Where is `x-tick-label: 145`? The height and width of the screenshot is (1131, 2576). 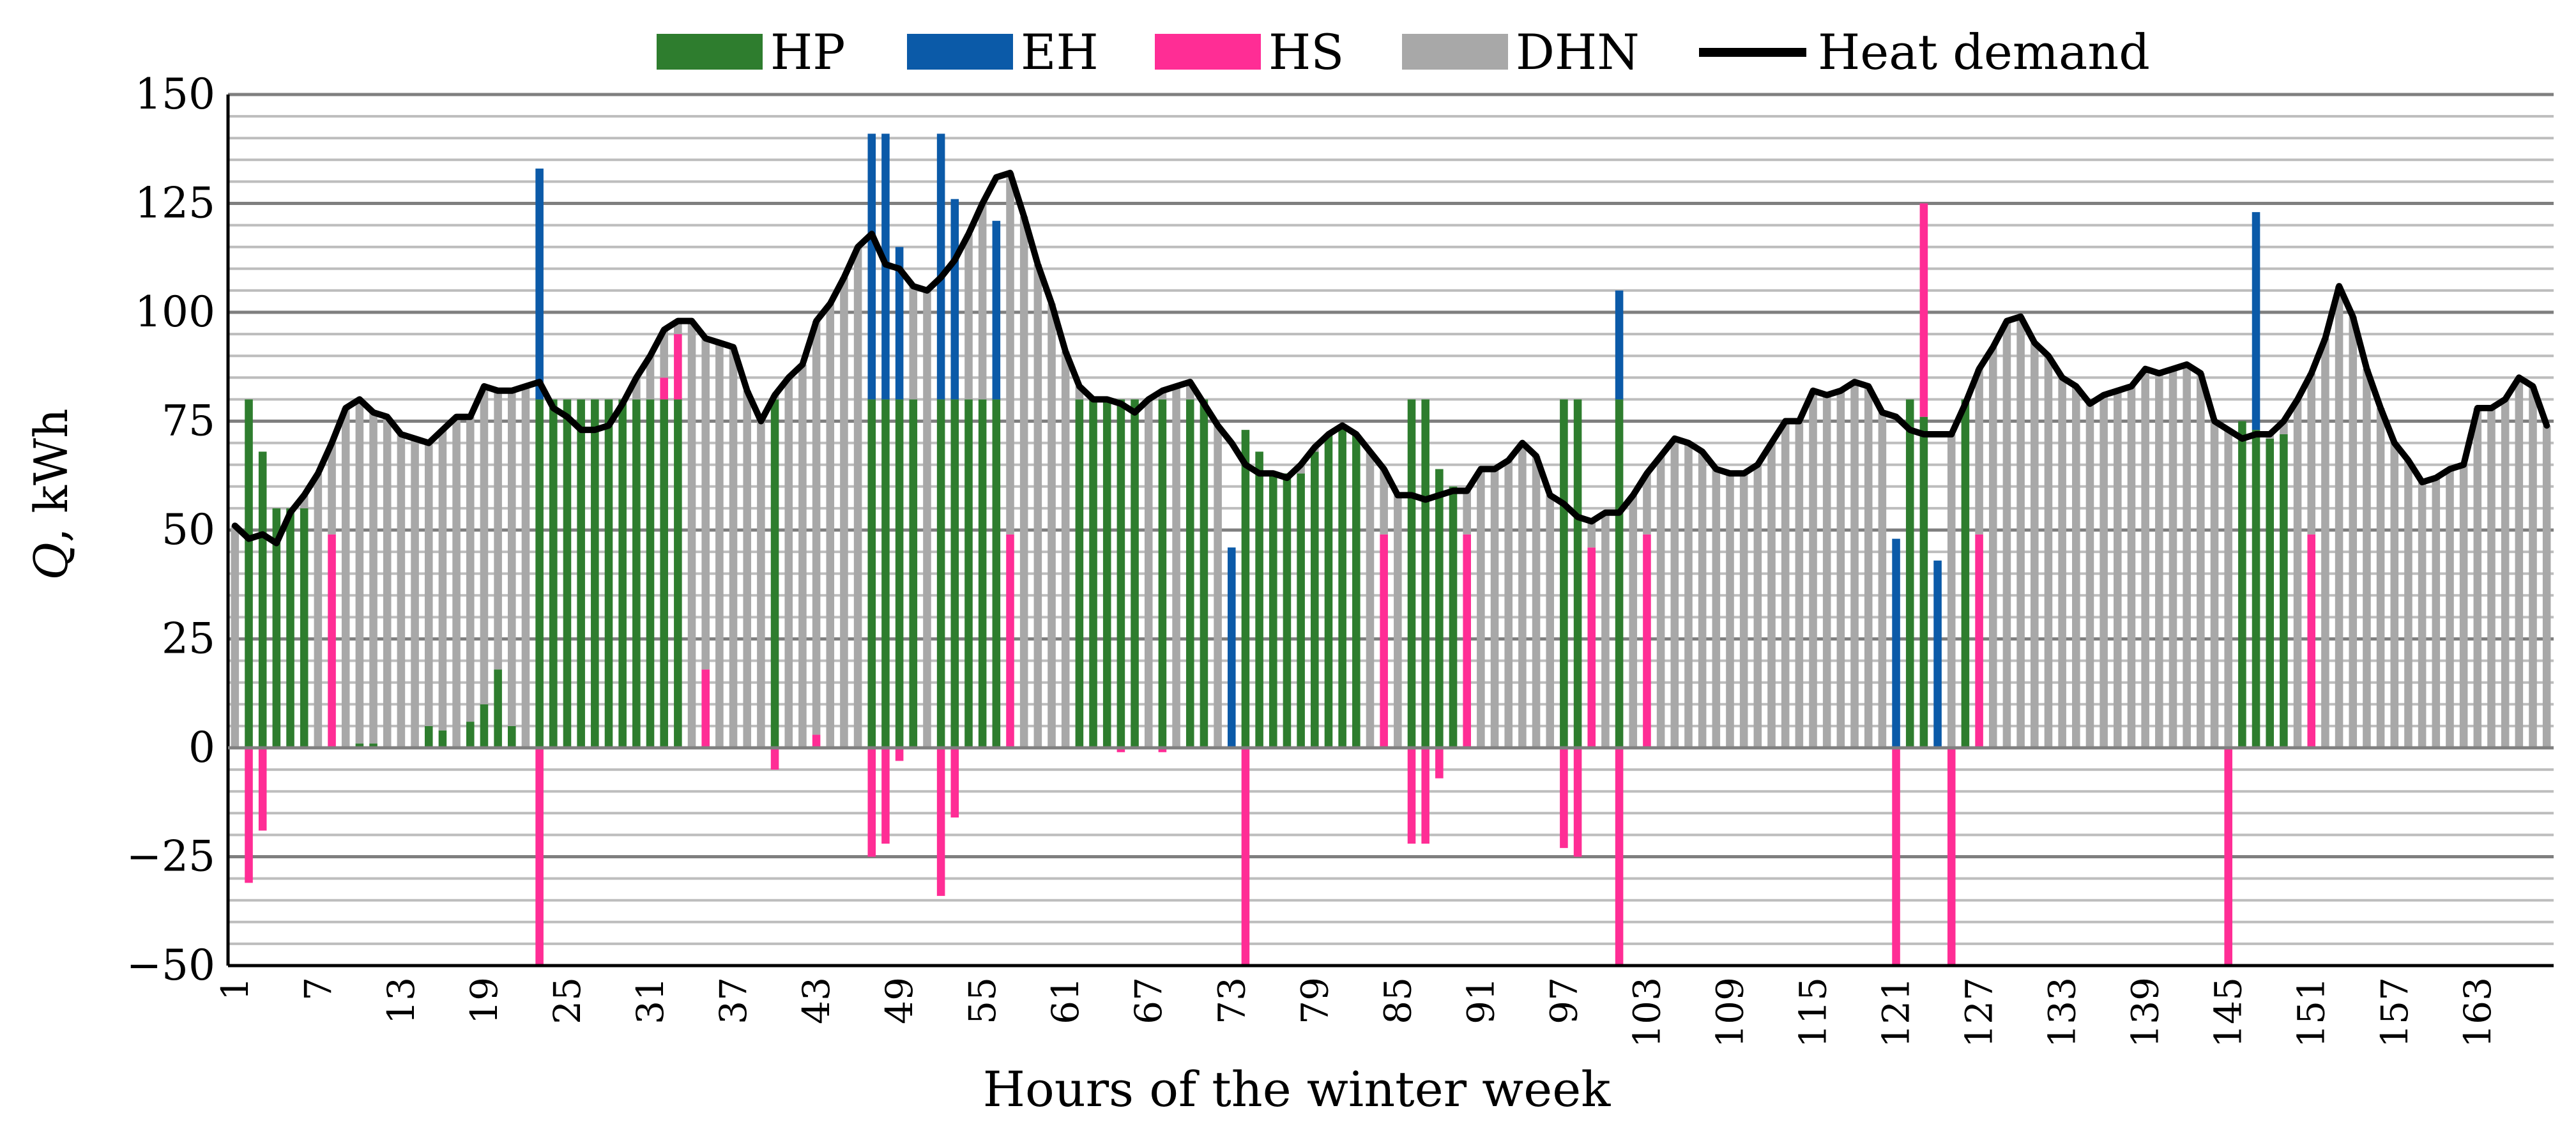 x-tick-label: 145 is located at coordinates (2228, 1012).